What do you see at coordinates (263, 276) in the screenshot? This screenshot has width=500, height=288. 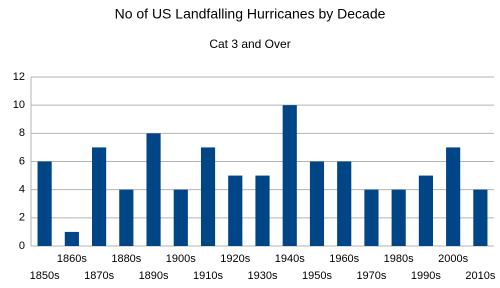 I see `x-tick-label: 1930s` at bounding box center [263, 276].